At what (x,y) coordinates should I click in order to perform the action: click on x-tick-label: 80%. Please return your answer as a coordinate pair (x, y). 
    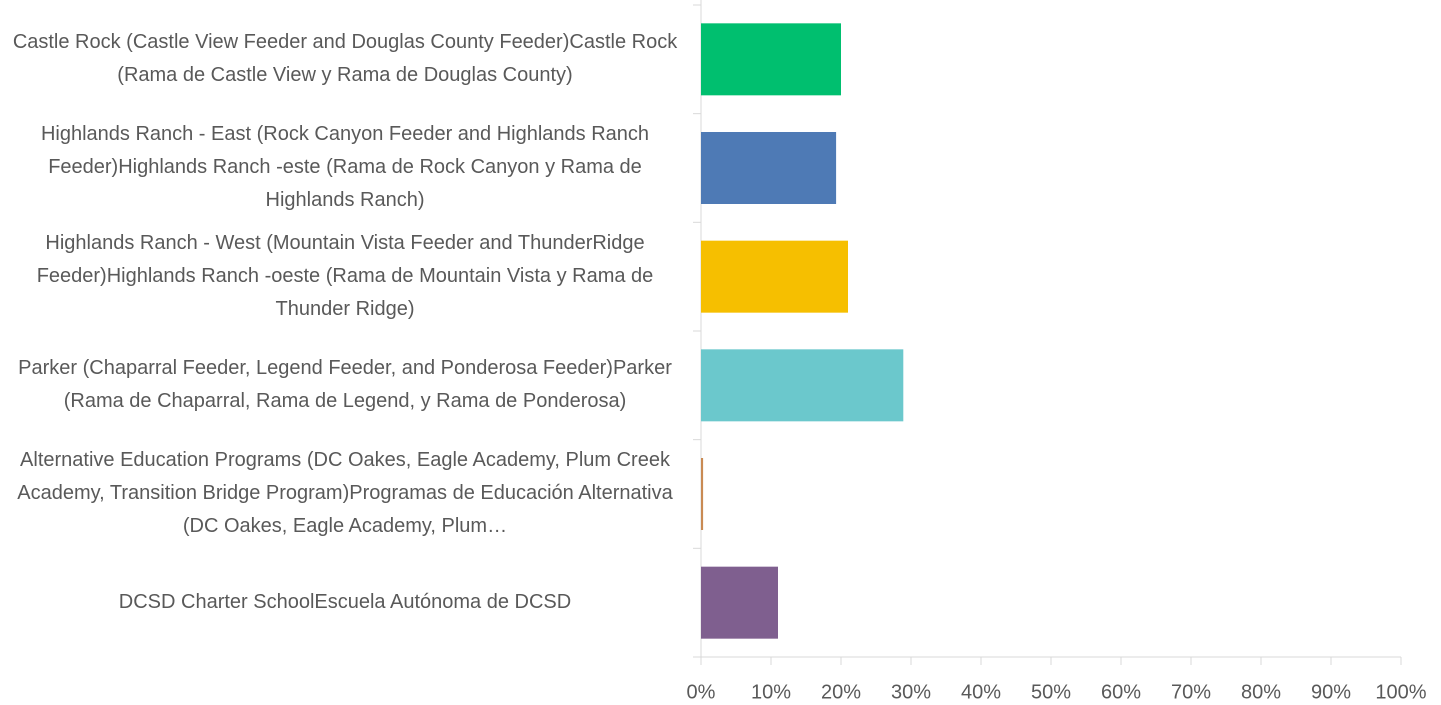
    Looking at the image, I should click on (1261, 692).